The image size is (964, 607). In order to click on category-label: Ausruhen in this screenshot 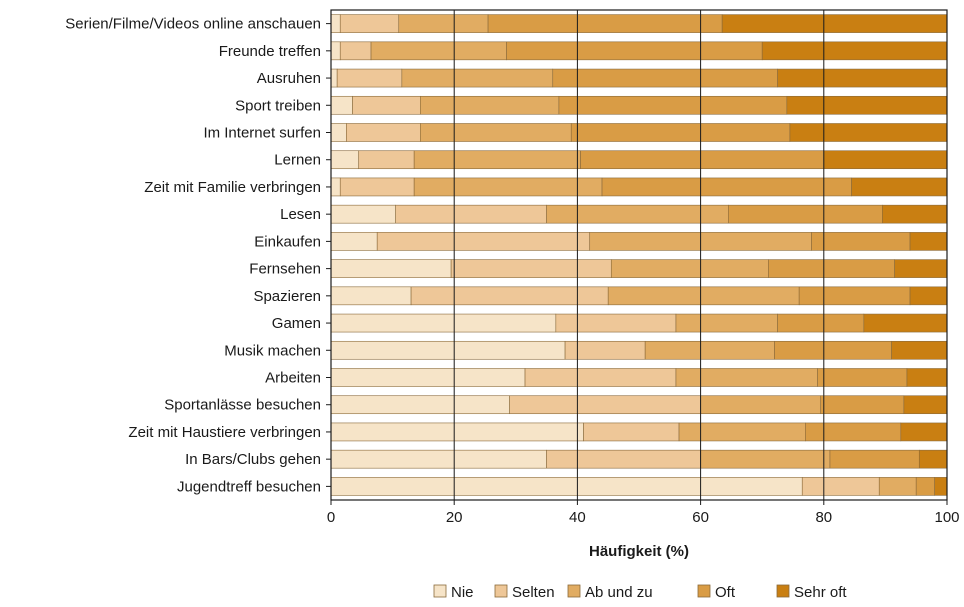, I will do `click(289, 78)`.